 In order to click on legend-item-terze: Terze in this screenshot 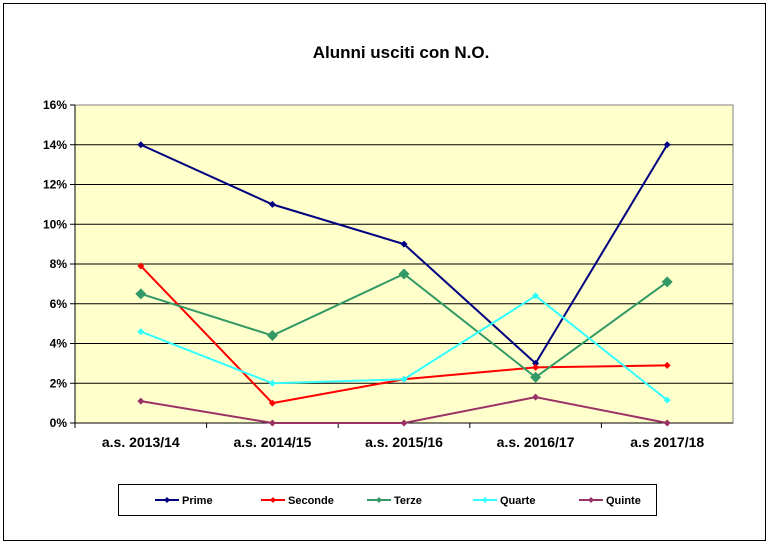, I will do `click(394, 501)`.